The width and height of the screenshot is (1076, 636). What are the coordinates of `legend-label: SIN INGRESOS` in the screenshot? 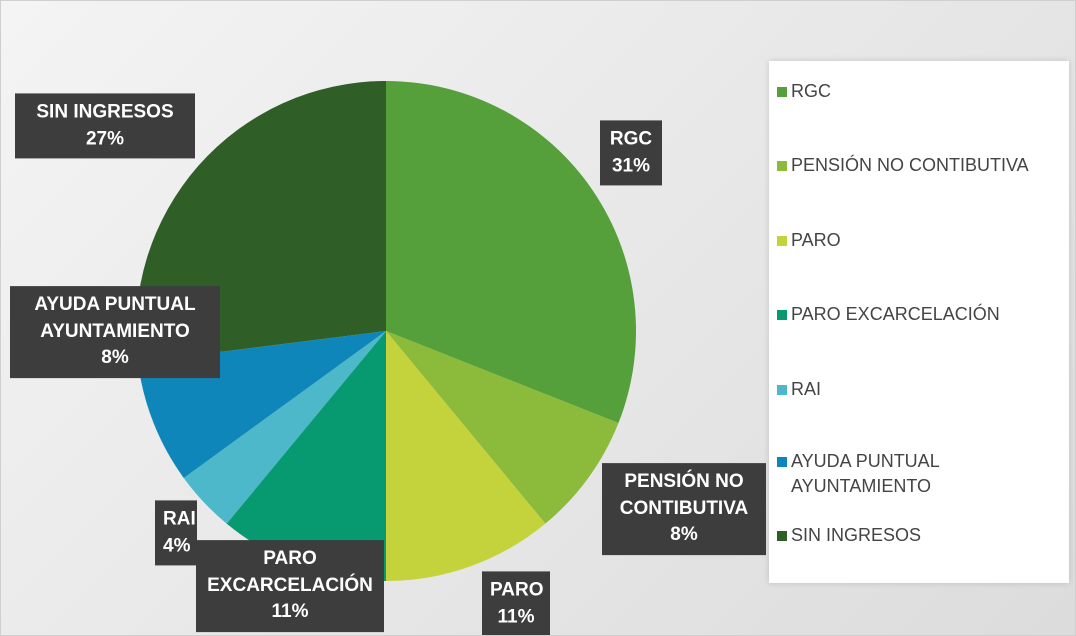 It's located at (856, 535).